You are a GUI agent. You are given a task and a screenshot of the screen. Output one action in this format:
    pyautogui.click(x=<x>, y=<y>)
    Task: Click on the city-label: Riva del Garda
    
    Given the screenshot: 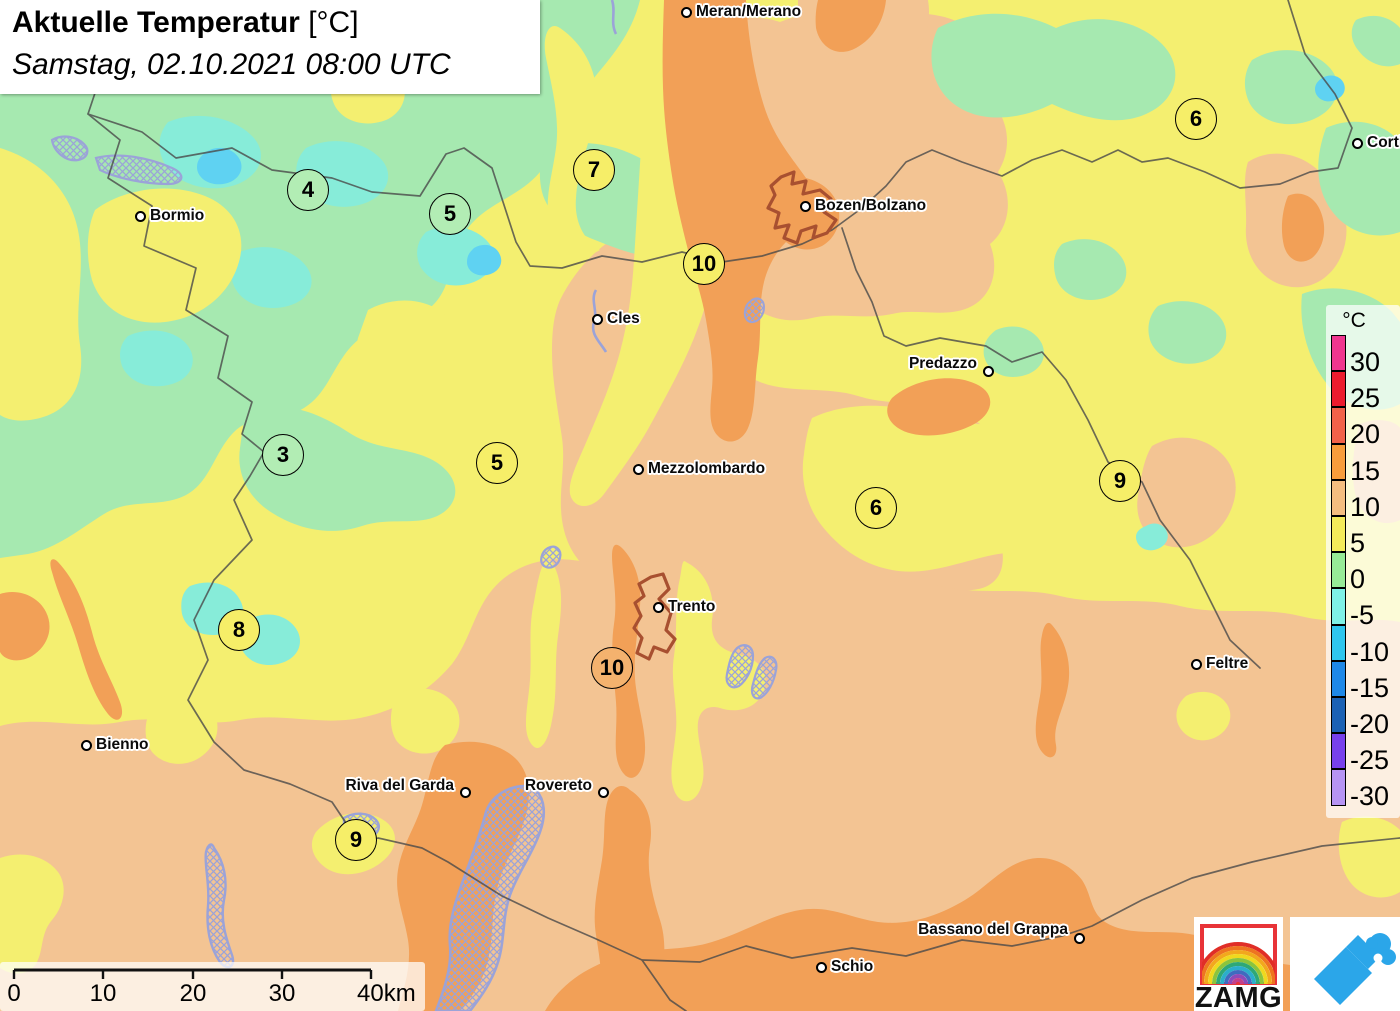 What is the action you would take?
    pyautogui.click(x=399, y=785)
    